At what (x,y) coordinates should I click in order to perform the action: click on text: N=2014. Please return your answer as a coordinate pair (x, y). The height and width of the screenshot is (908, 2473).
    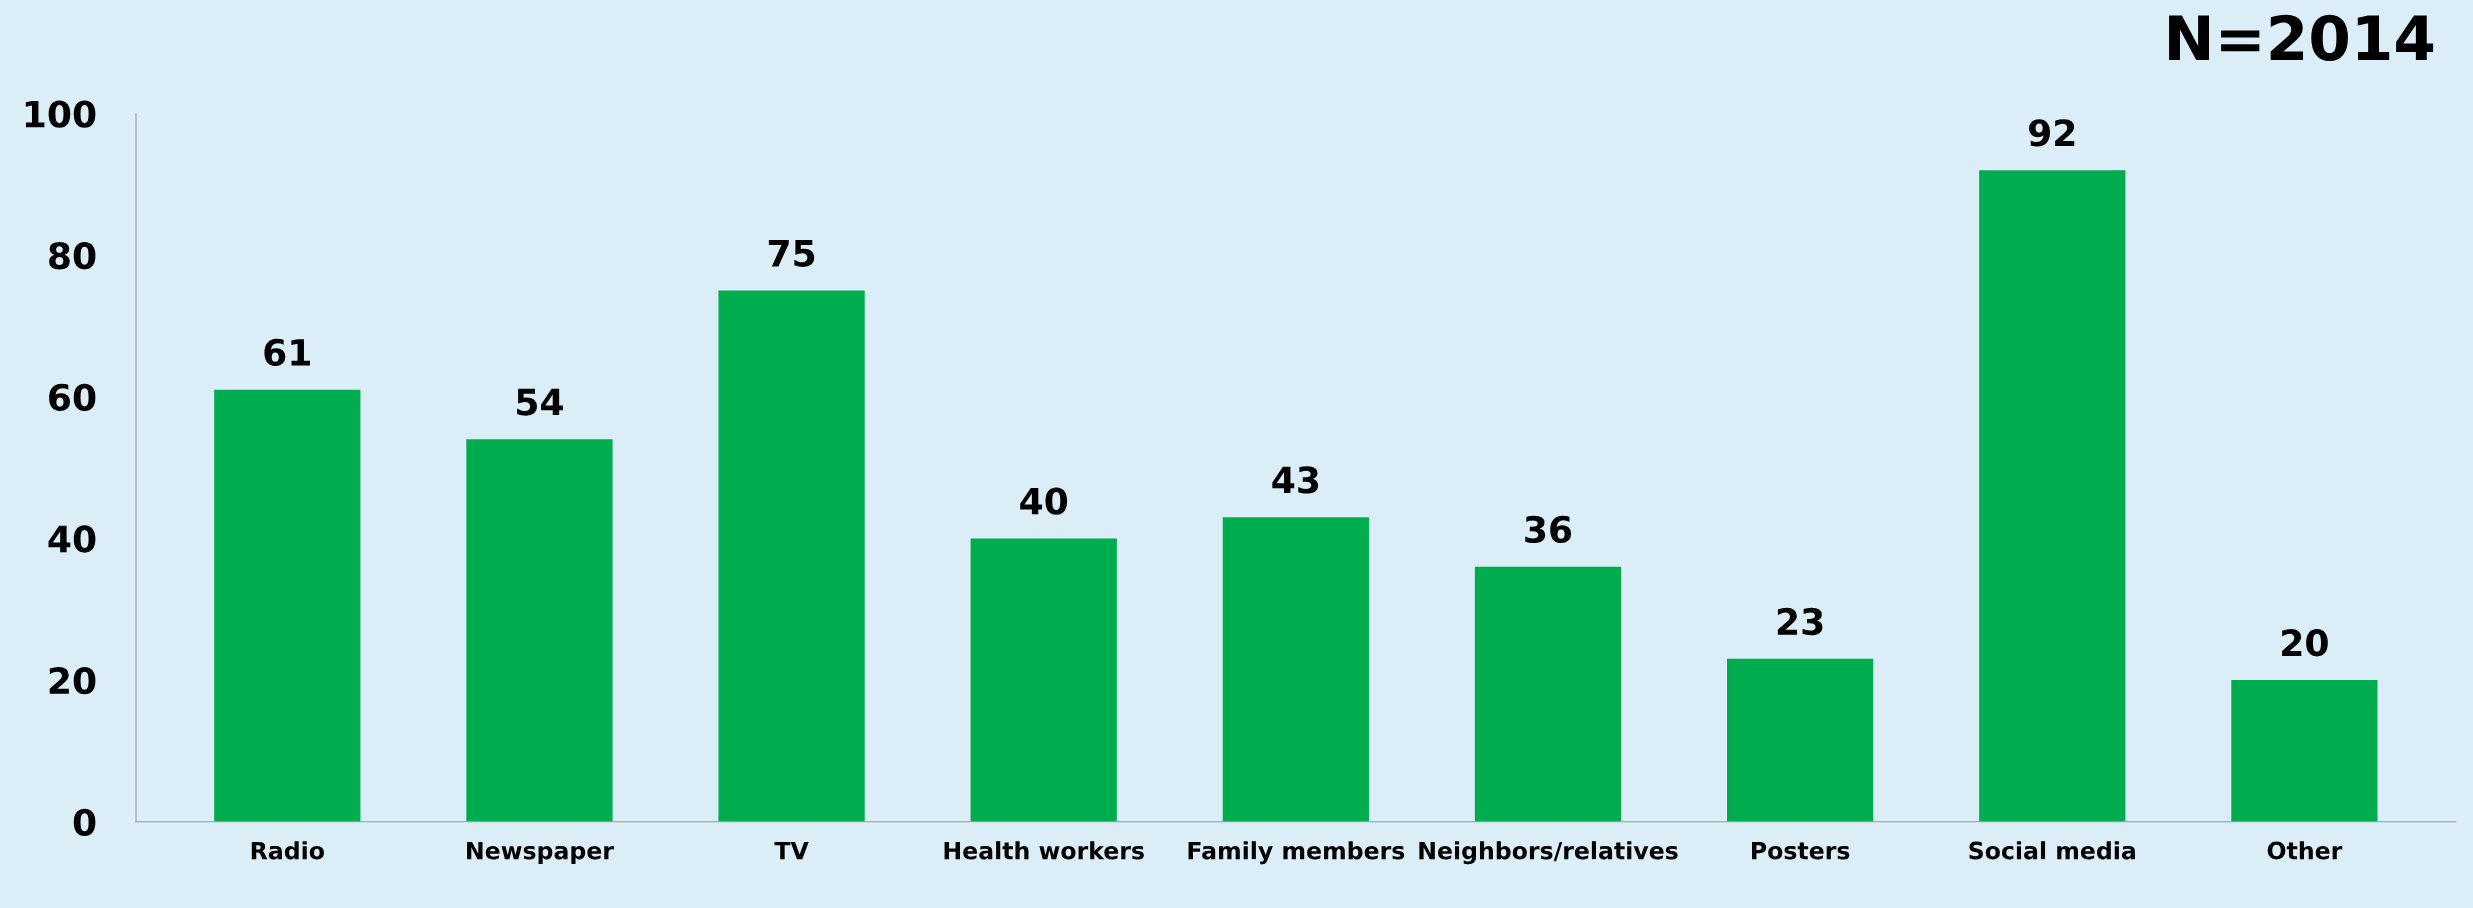
    Looking at the image, I should click on (2301, 37).